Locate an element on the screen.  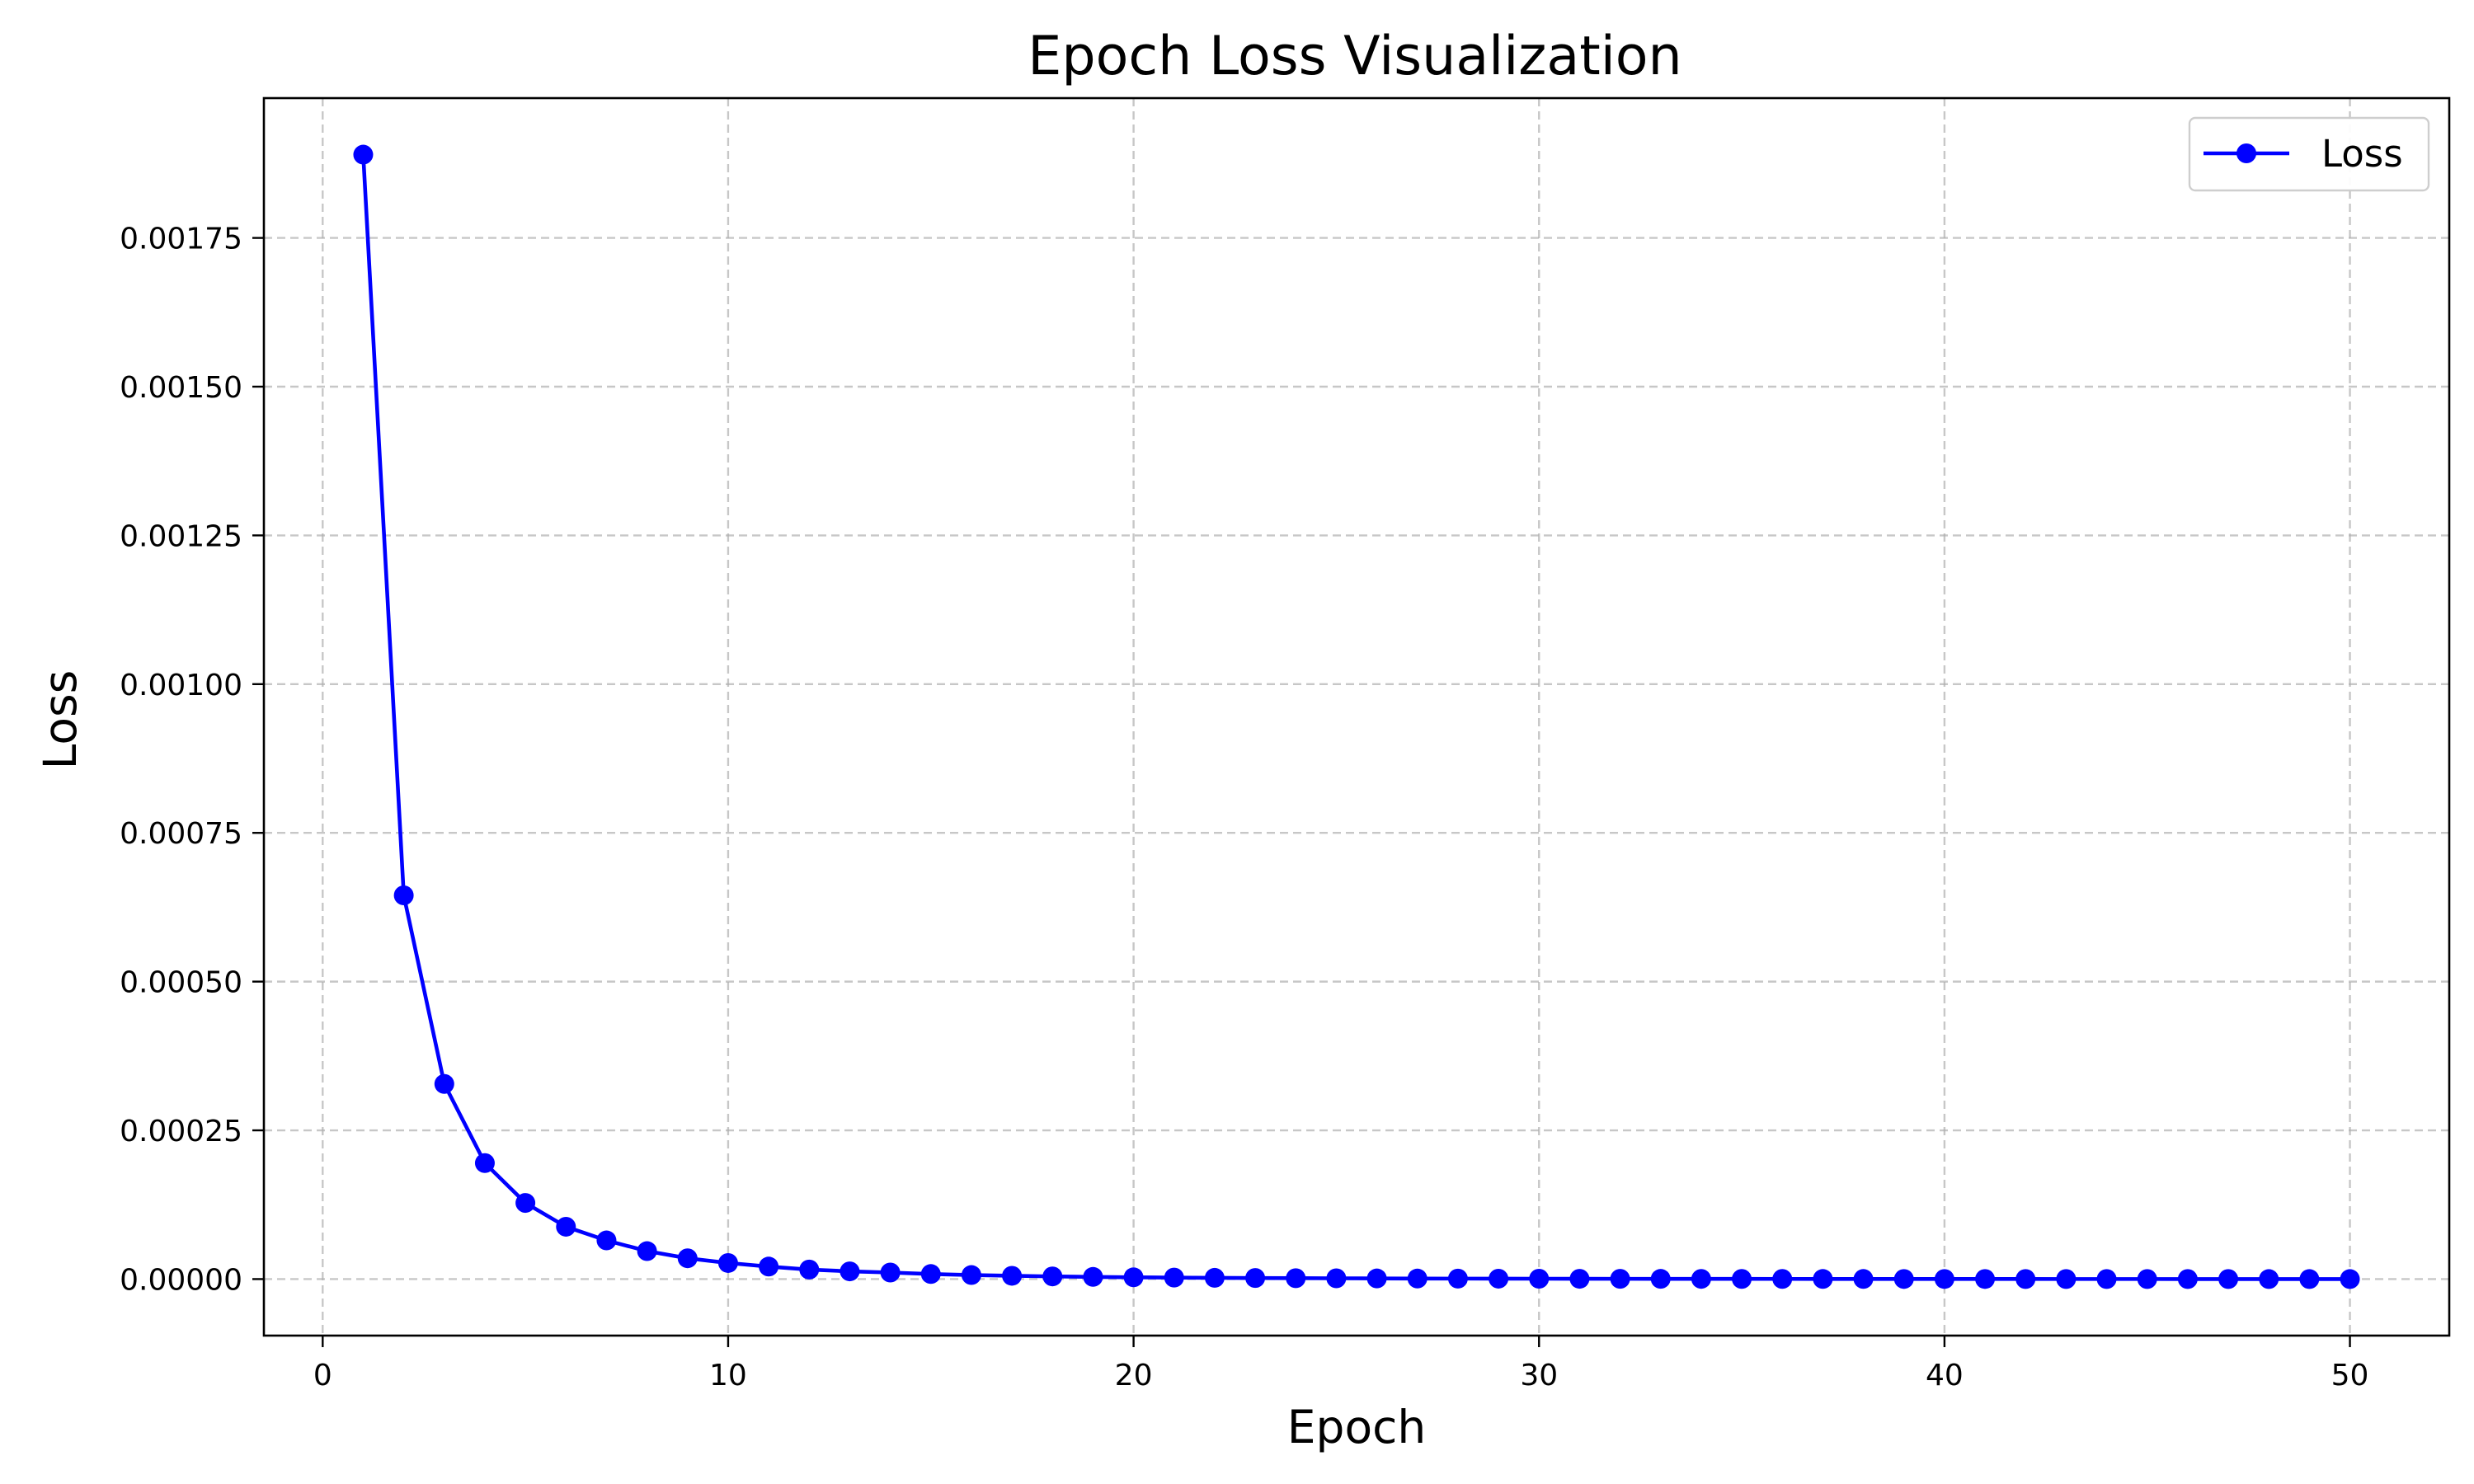
x-tick-label: 20 is located at coordinates (1134, 1375).